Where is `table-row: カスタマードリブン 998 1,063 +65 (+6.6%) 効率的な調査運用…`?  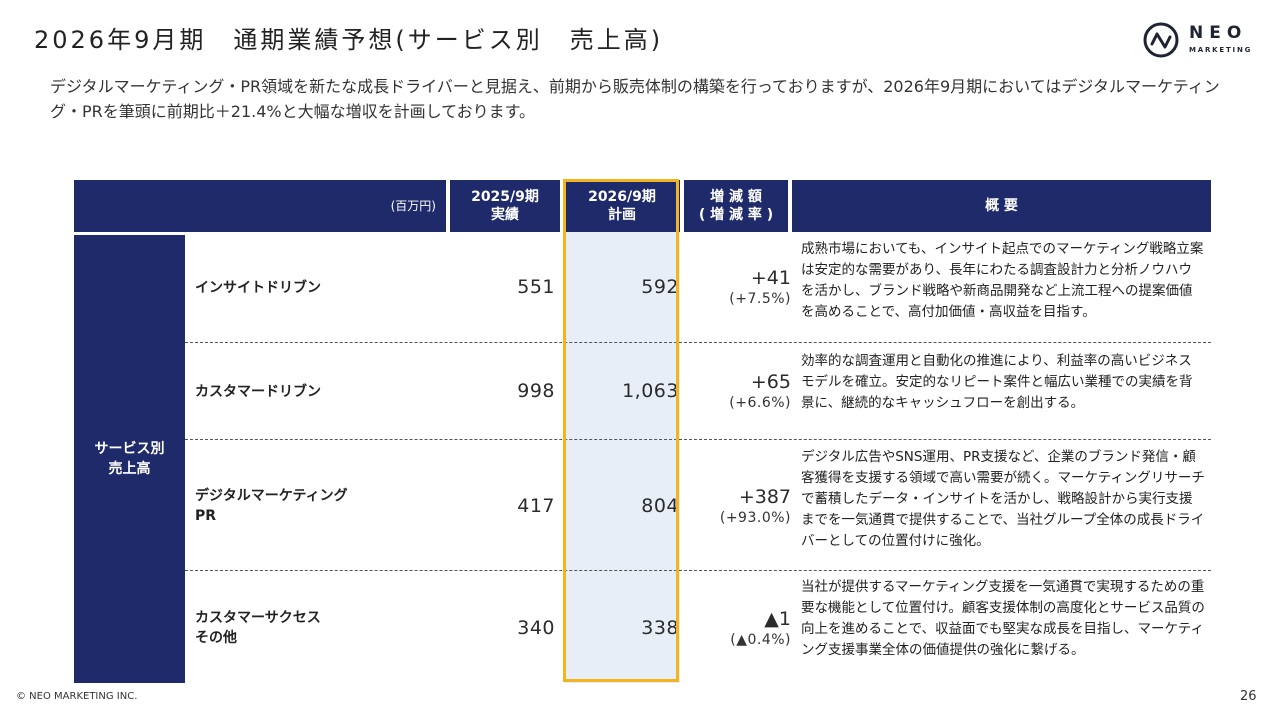
table-row: カスタマードリブン 998 1,063 +65 (+6.6%) 効率的な調査運用… is located at coordinates (698, 390).